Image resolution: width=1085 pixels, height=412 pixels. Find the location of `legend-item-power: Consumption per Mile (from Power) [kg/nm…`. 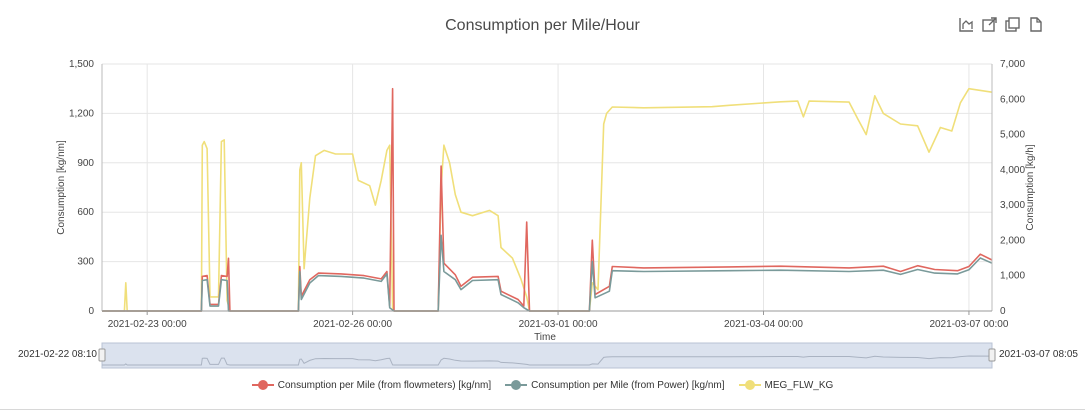

legend-item-power: Consumption per Mile (from Power) [kg/nm… is located at coordinates (615, 385).